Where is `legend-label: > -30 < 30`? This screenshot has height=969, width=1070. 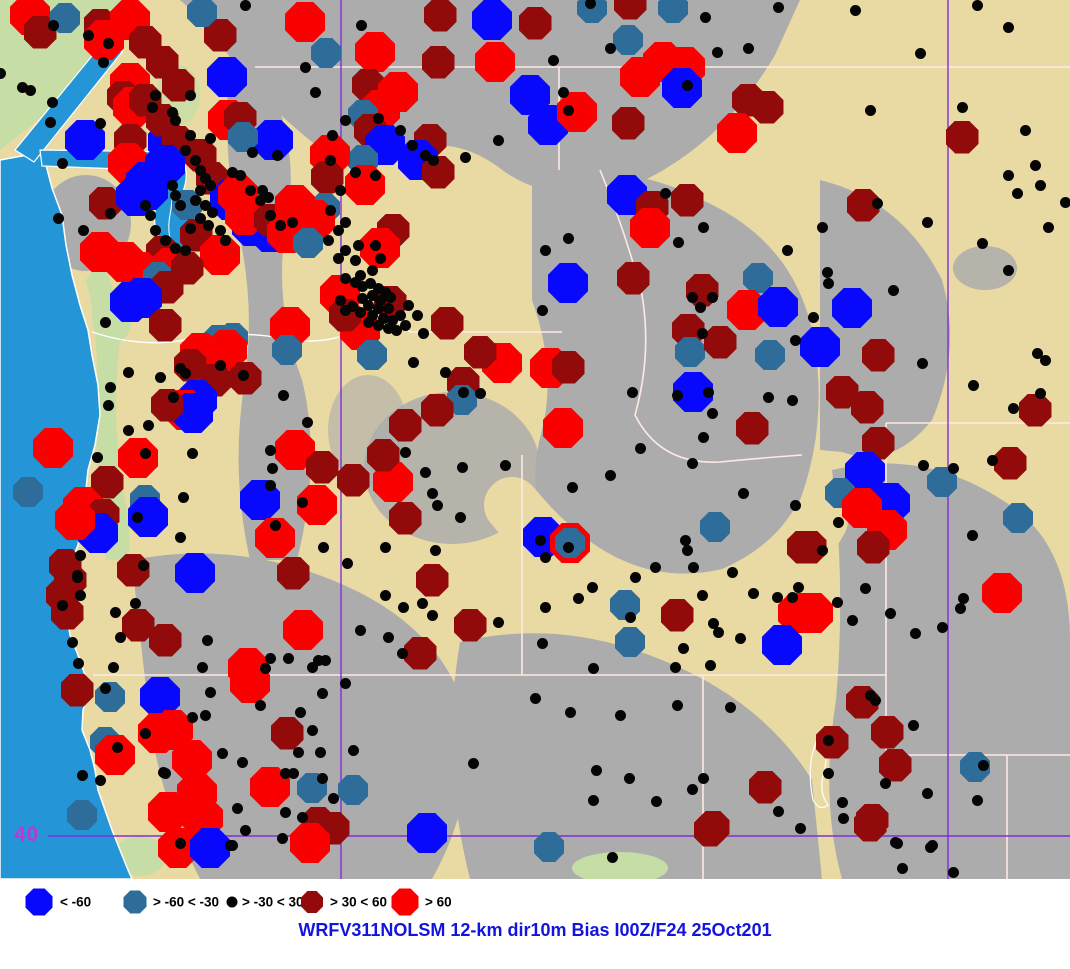
legend-label: > -30 < 30 is located at coordinates (273, 902).